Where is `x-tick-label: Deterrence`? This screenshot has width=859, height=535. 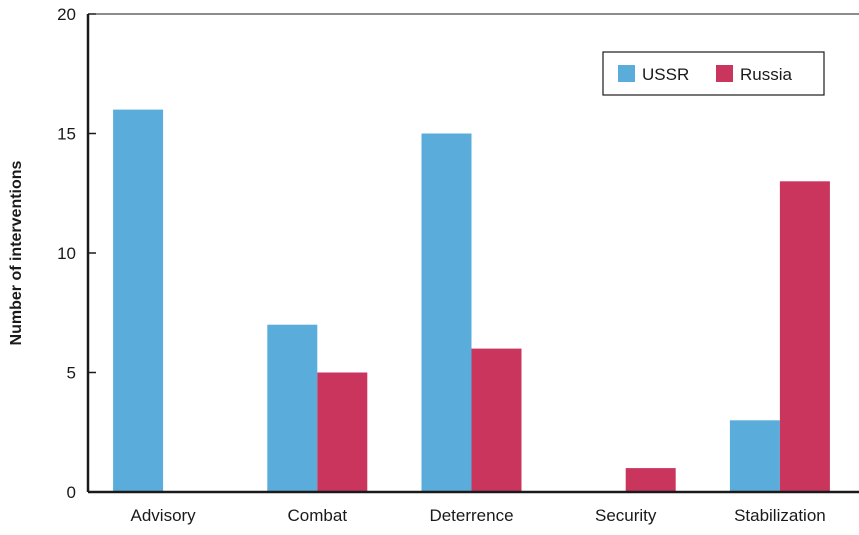
x-tick-label: Deterrence is located at coordinates (471, 515).